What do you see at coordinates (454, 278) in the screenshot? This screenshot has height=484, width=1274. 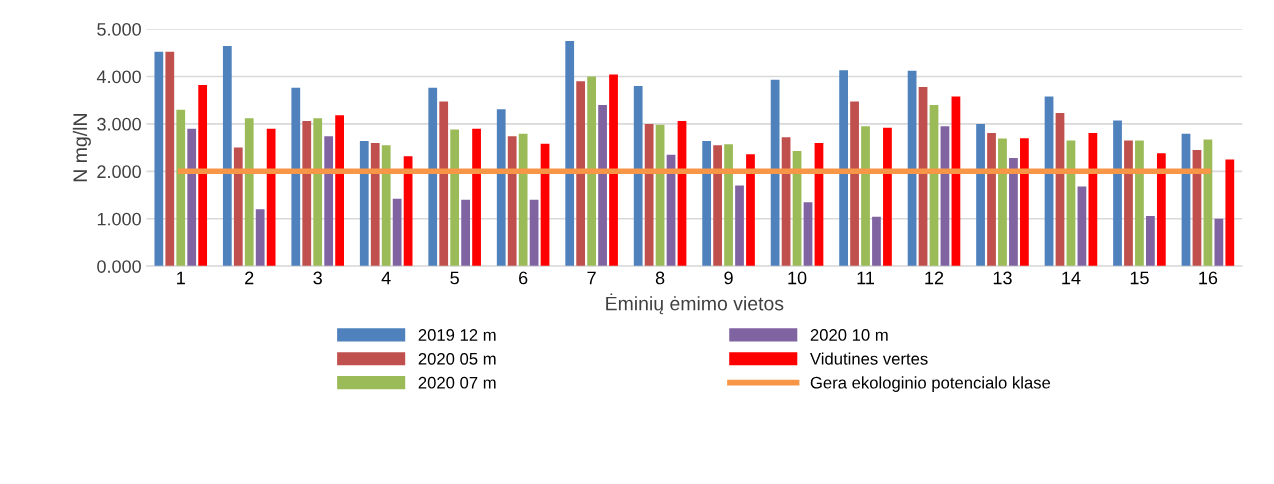 I see `x-tick-label: 5` at bounding box center [454, 278].